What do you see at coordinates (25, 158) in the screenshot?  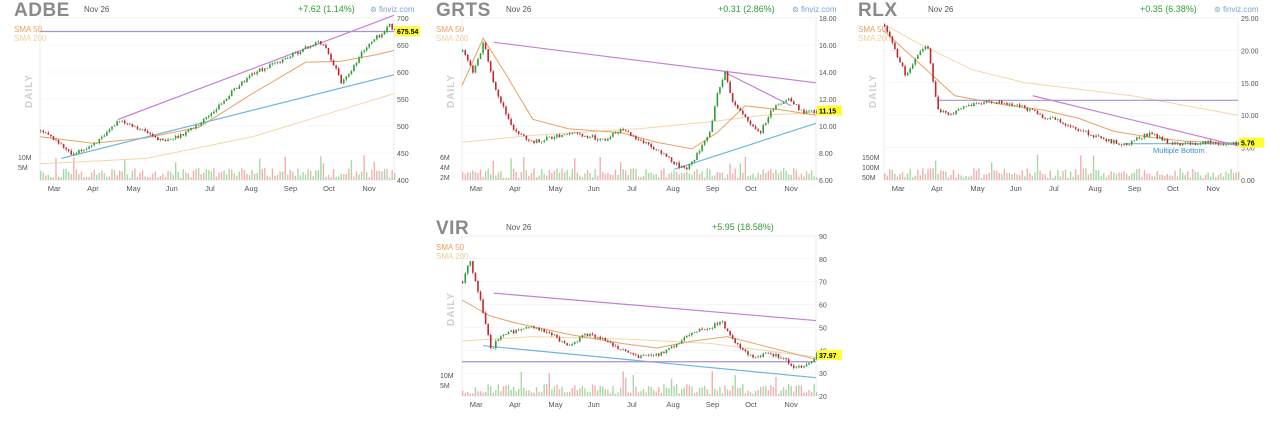 I see `volume-label: 10M` at bounding box center [25, 158].